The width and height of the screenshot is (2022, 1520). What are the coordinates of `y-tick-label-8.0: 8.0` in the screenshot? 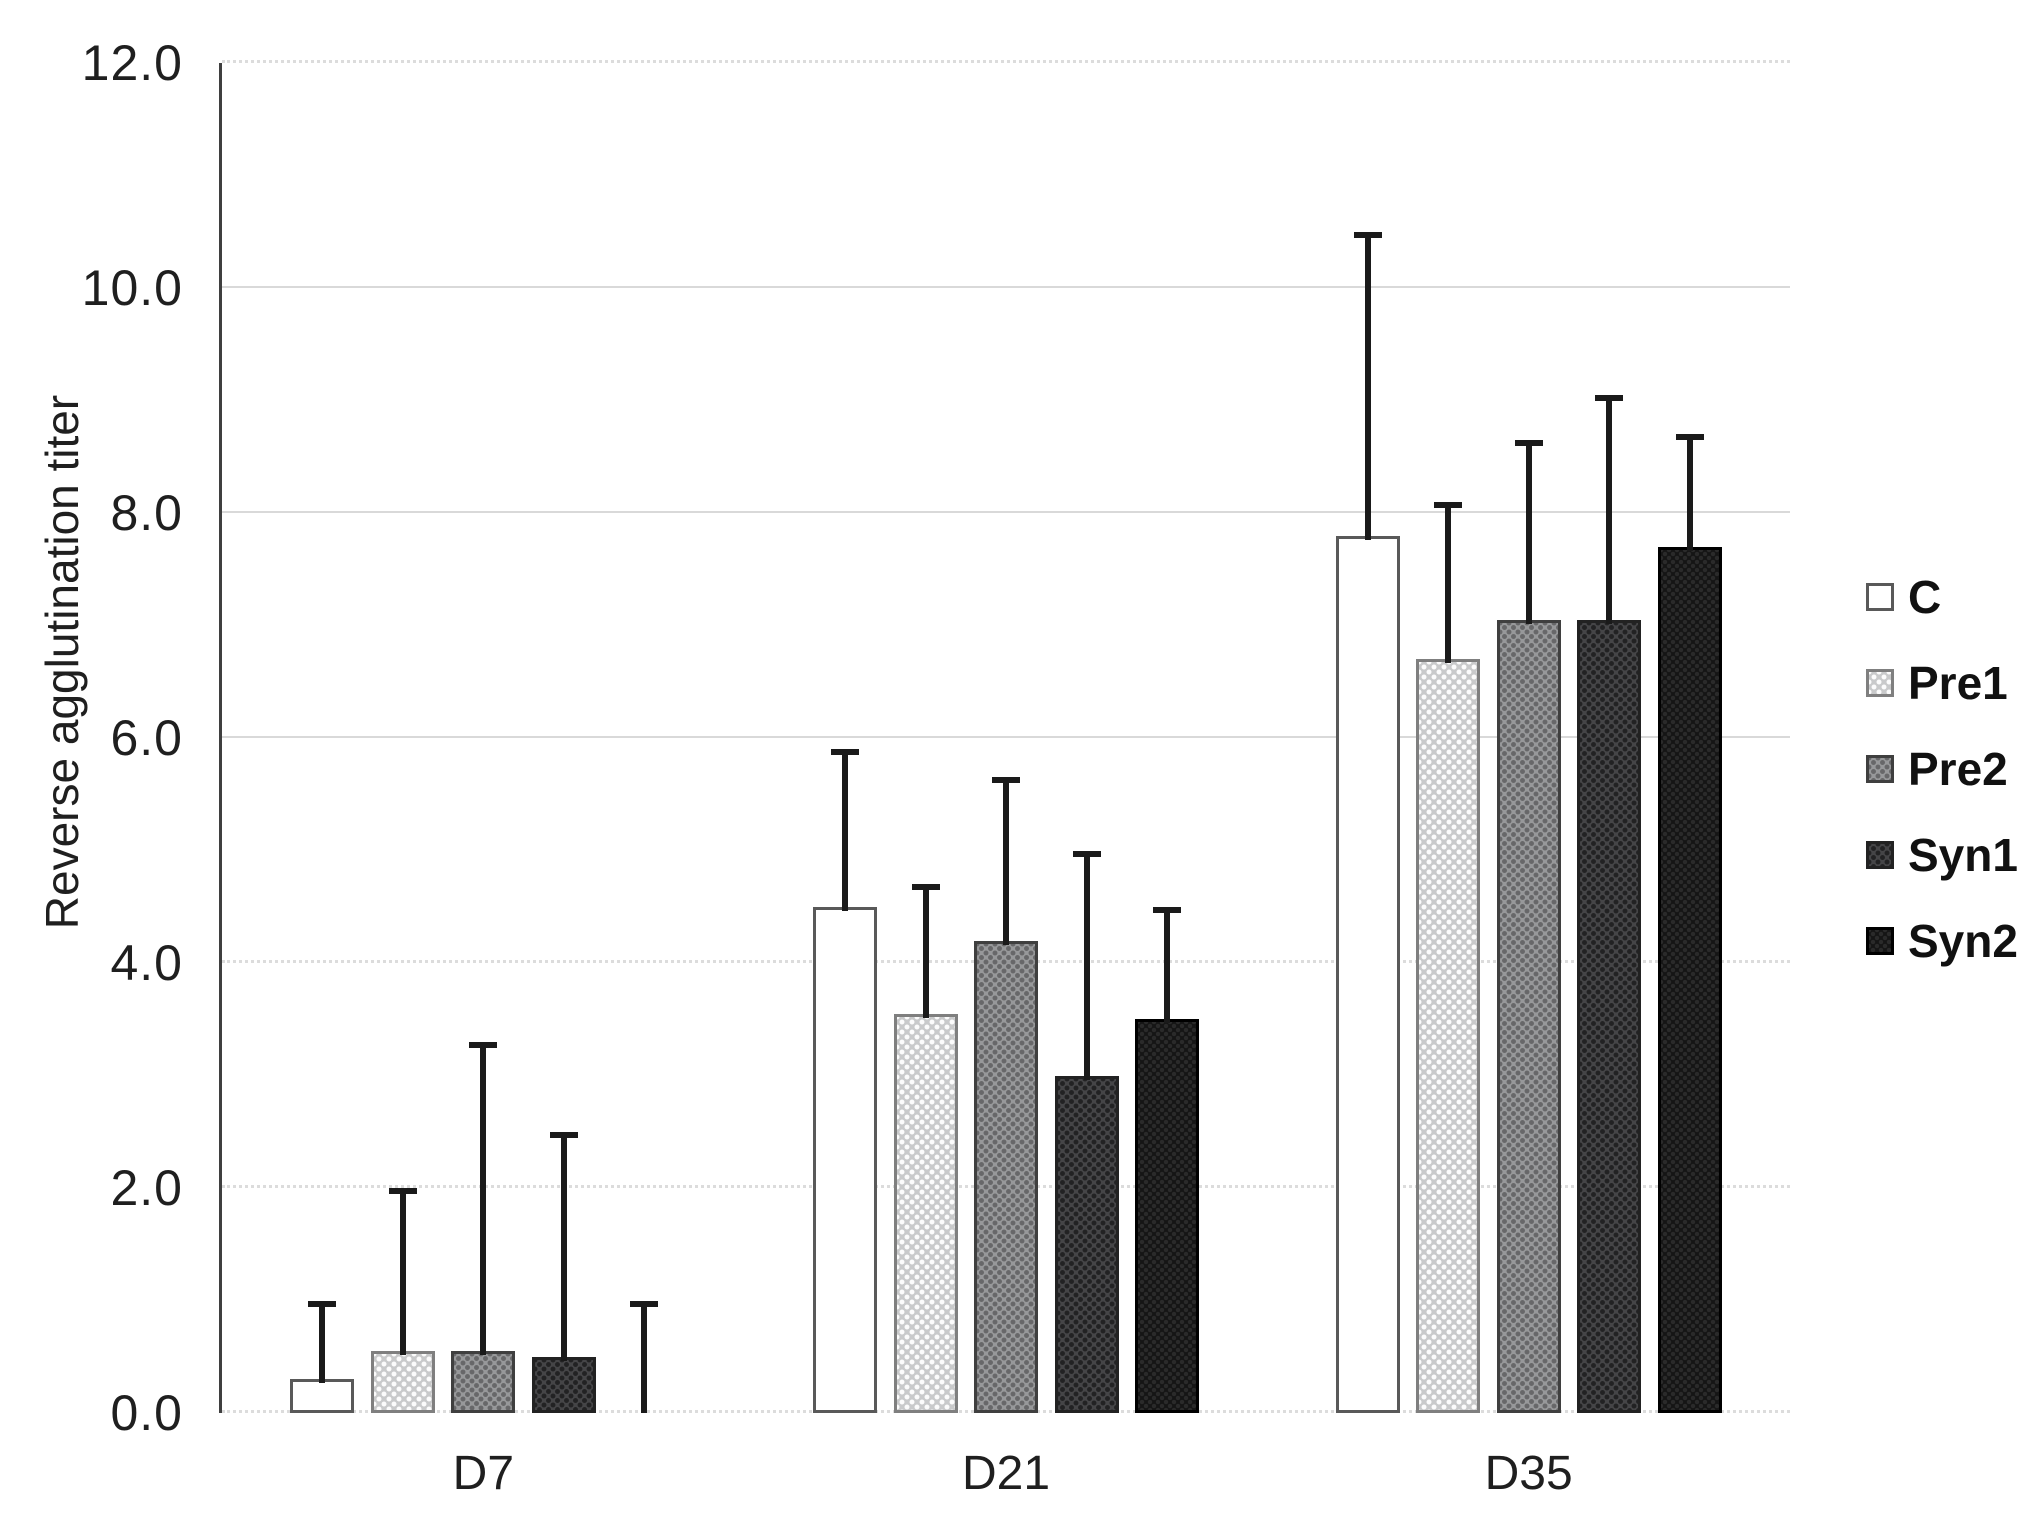 It's located at (146, 513).